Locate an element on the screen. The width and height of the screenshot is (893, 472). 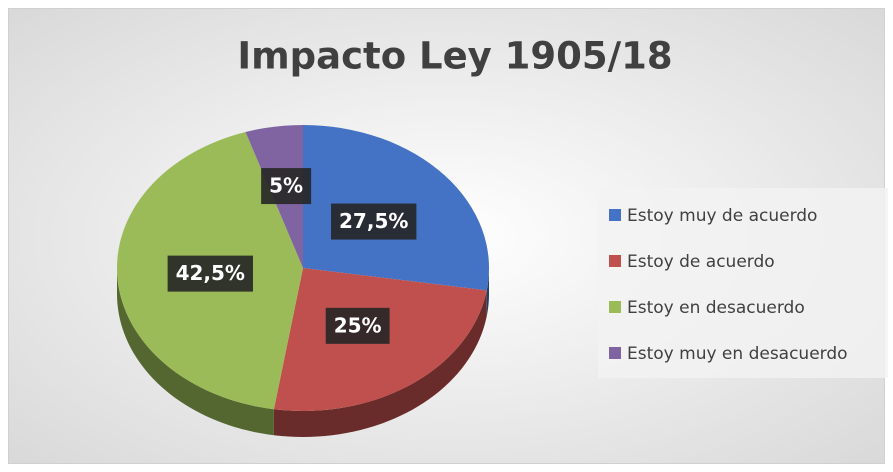
data-label: 27,5% is located at coordinates (373, 221).